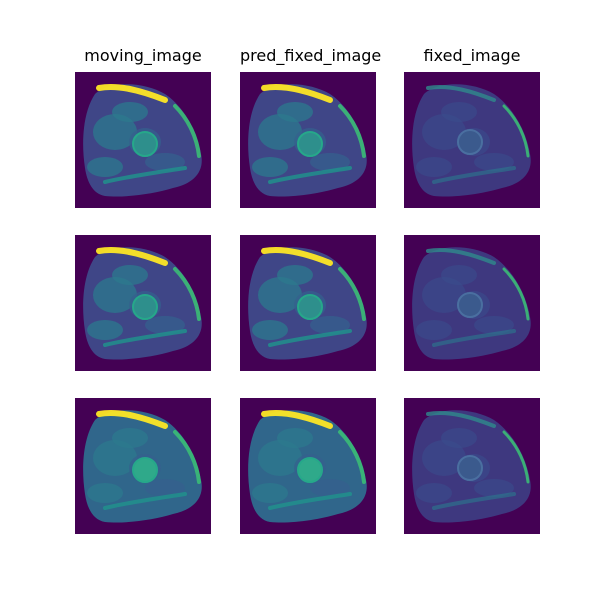  Describe the element at coordinates (472, 55) in the screenshot. I see `column-title-fixed-image: fixed_image` at that location.